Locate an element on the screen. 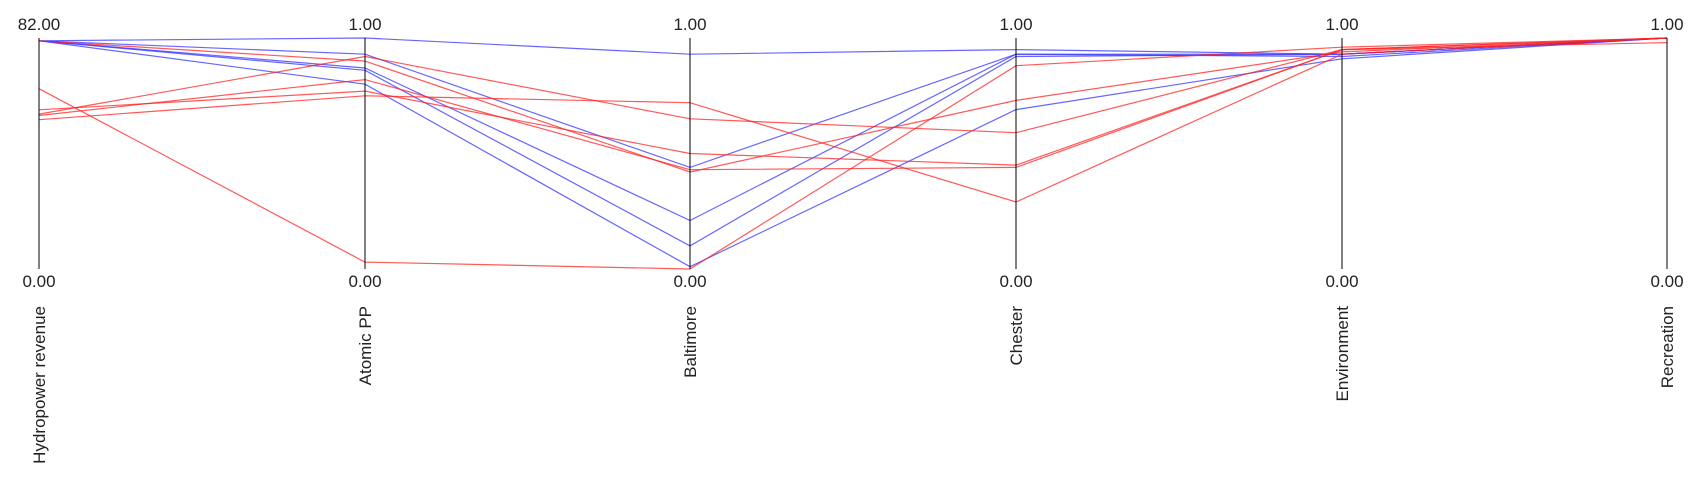 This screenshot has width=1700, height=500. axis-title: Environment is located at coordinates (1342, 354).